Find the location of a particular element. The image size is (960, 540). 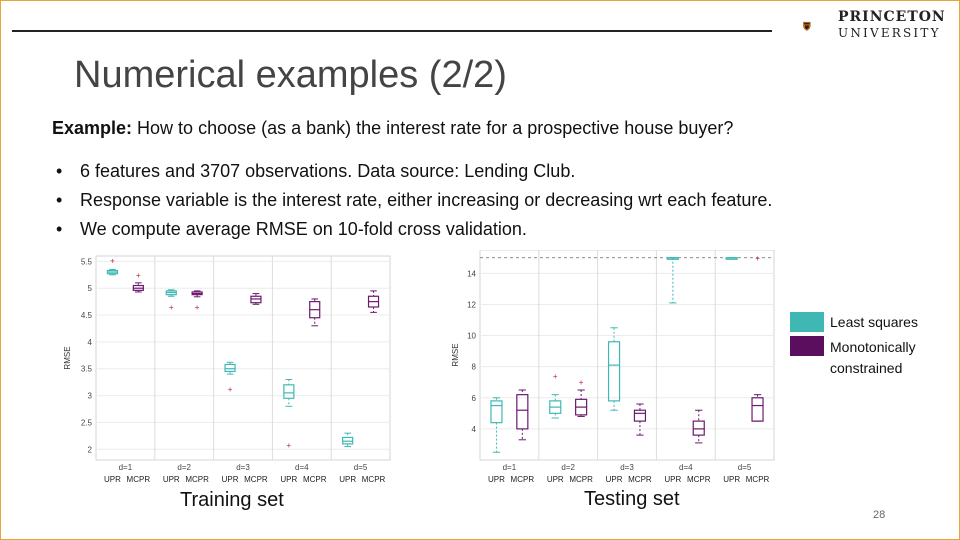

example-label: Example: is located at coordinates (92, 128).